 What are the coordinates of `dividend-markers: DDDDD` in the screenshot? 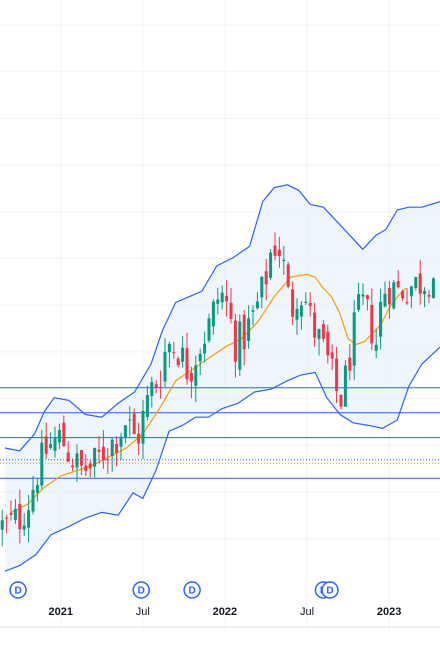 It's located at (174, 590).